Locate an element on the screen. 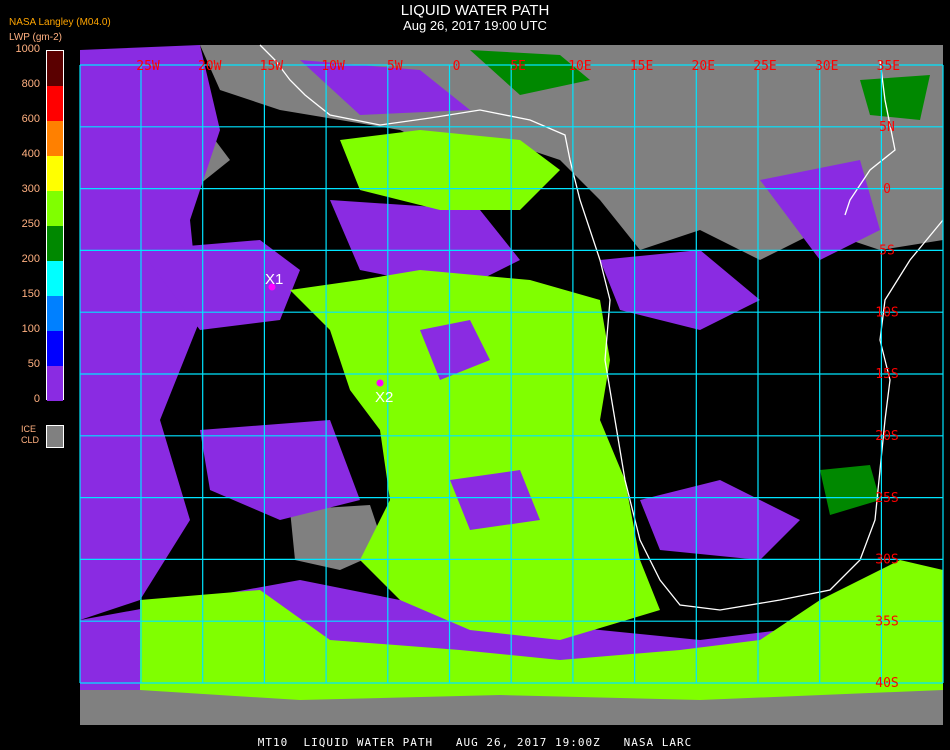  longitude-labels: 25W 20W 15W 10W 5W 0 5E 10E 15E 20E 25E 30E 35E is located at coordinates (518, 66).